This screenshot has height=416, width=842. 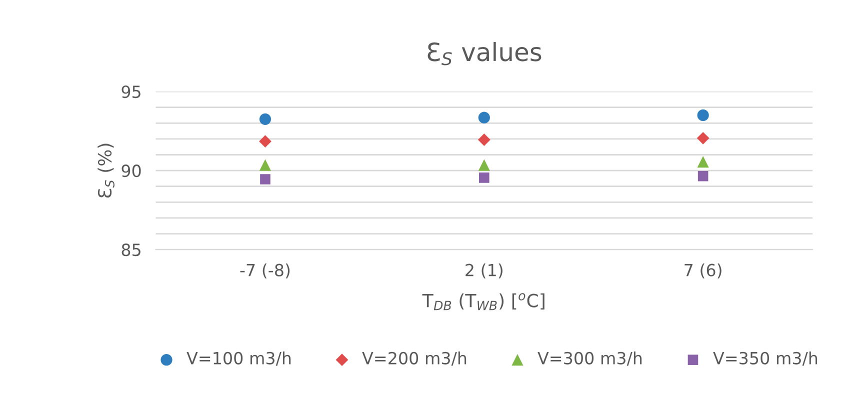 What do you see at coordinates (414, 359) in the screenshot?
I see `legend-label: V=200 m3/h` at bounding box center [414, 359].